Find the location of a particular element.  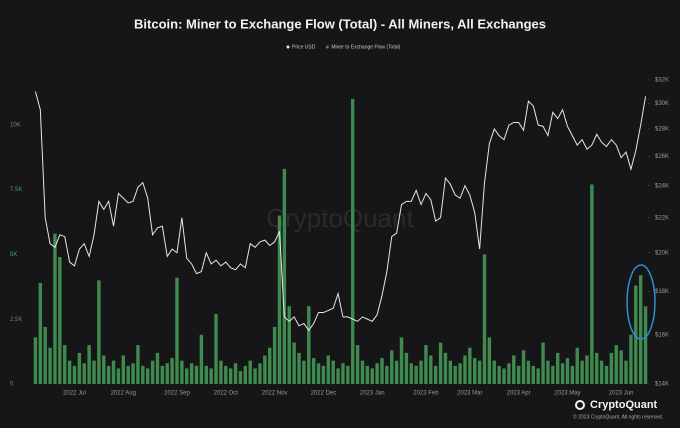

y-tick-label: 10K is located at coordinates (15, 125).